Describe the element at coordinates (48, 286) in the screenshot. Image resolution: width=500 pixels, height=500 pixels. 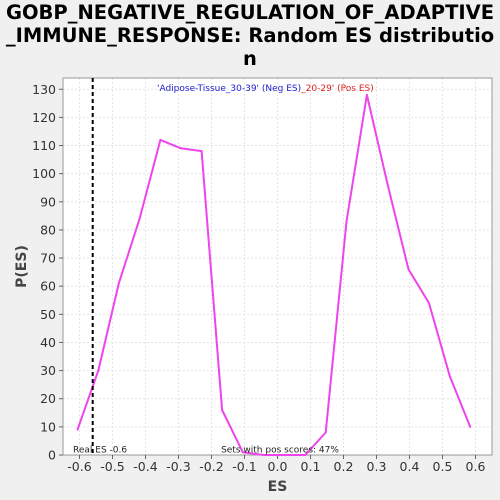
I see `y-tick-label: 60` at that location.